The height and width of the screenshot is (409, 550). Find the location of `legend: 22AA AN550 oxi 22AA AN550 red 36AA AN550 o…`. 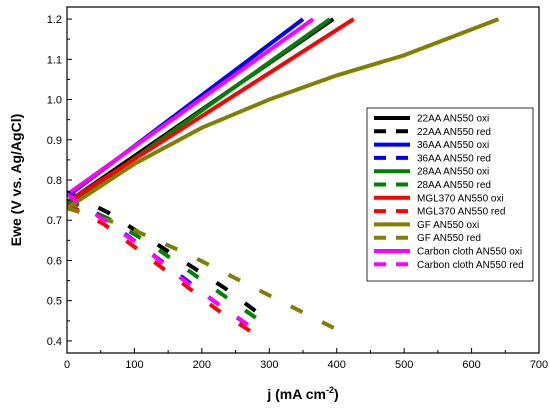

legend: 22AA AN550 oxi 22AA AN550 red 36AA AN550 o… is located at coordinates (450, 194).